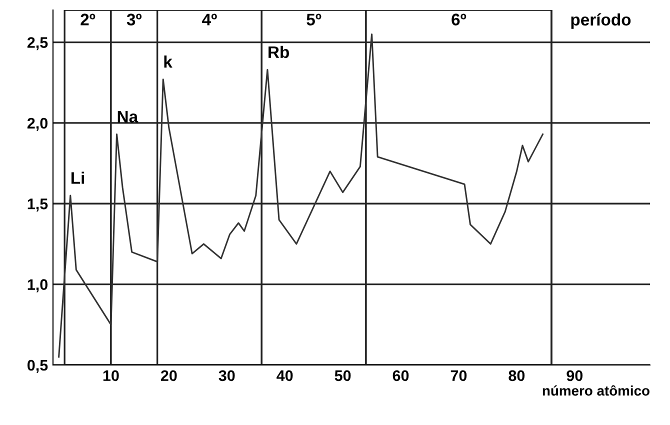 The image size is (670, 425). What do you see at coordinates (284, 376) in the screenshot?
I see `x-tick-label: 40` at bounding box center [284, 376].